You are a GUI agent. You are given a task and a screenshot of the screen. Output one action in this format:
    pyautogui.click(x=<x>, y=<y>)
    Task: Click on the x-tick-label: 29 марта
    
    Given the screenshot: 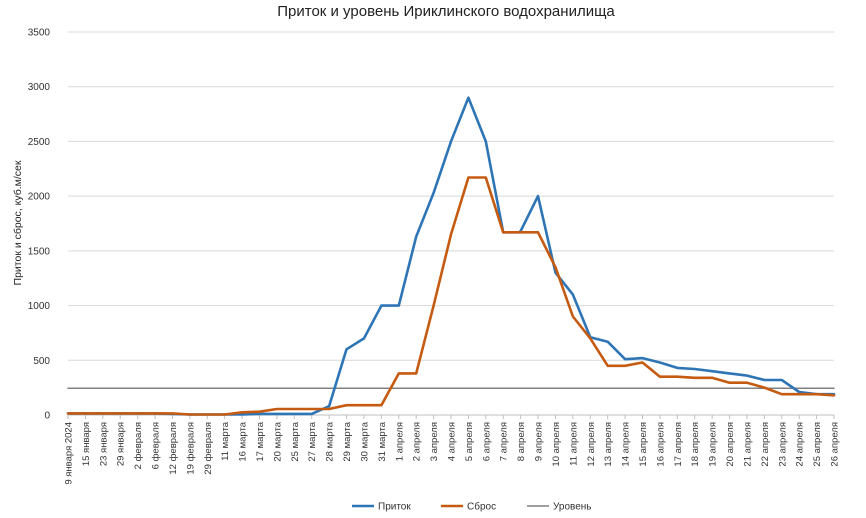 What is the action you would take?
    pyautogui.click(x=347, y=441)
    